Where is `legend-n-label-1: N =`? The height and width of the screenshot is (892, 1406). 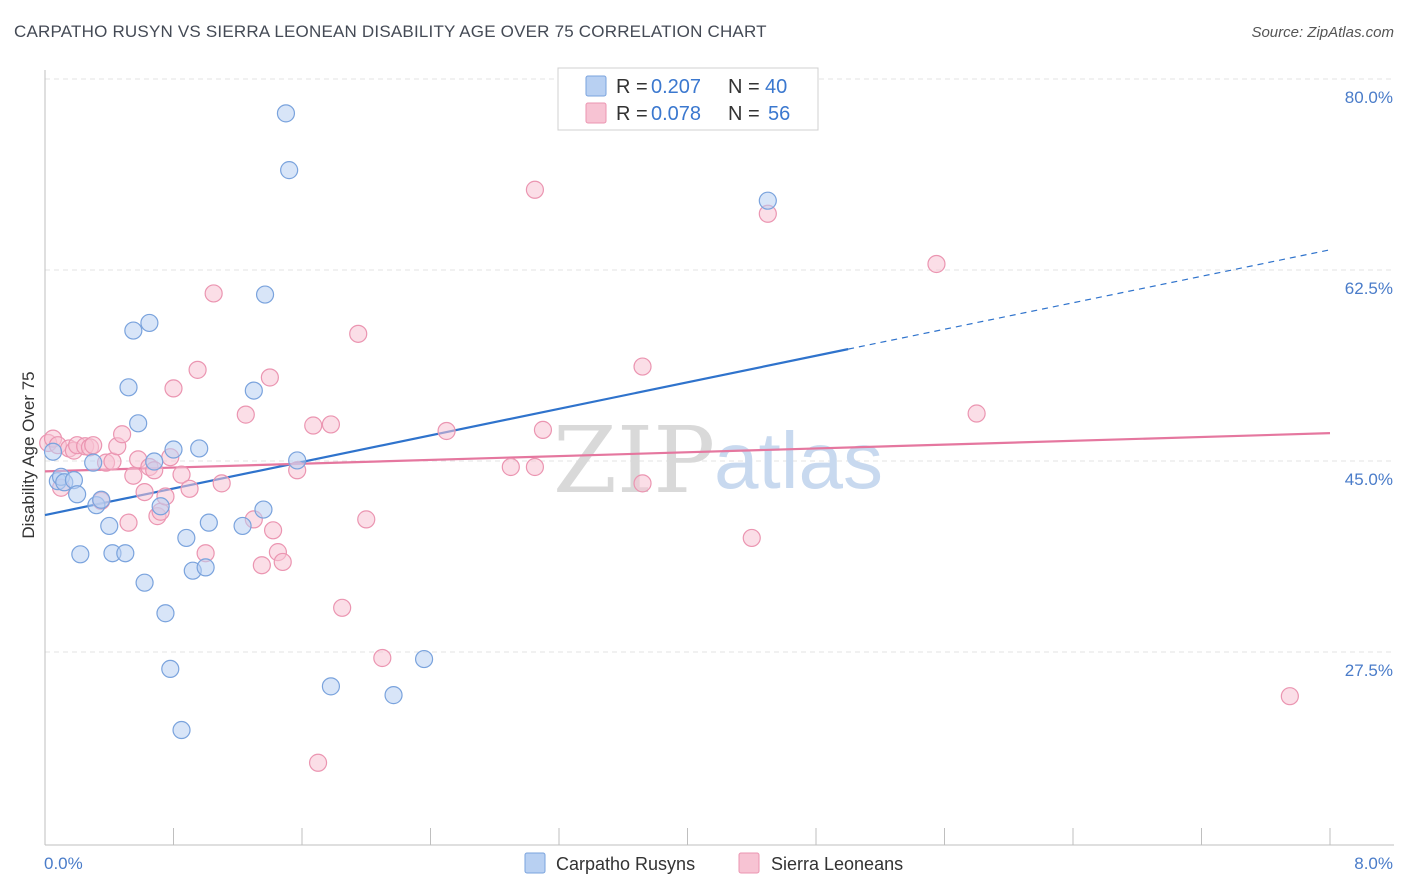
legend-n-label-1: N = is located at coordinates (744, 87).